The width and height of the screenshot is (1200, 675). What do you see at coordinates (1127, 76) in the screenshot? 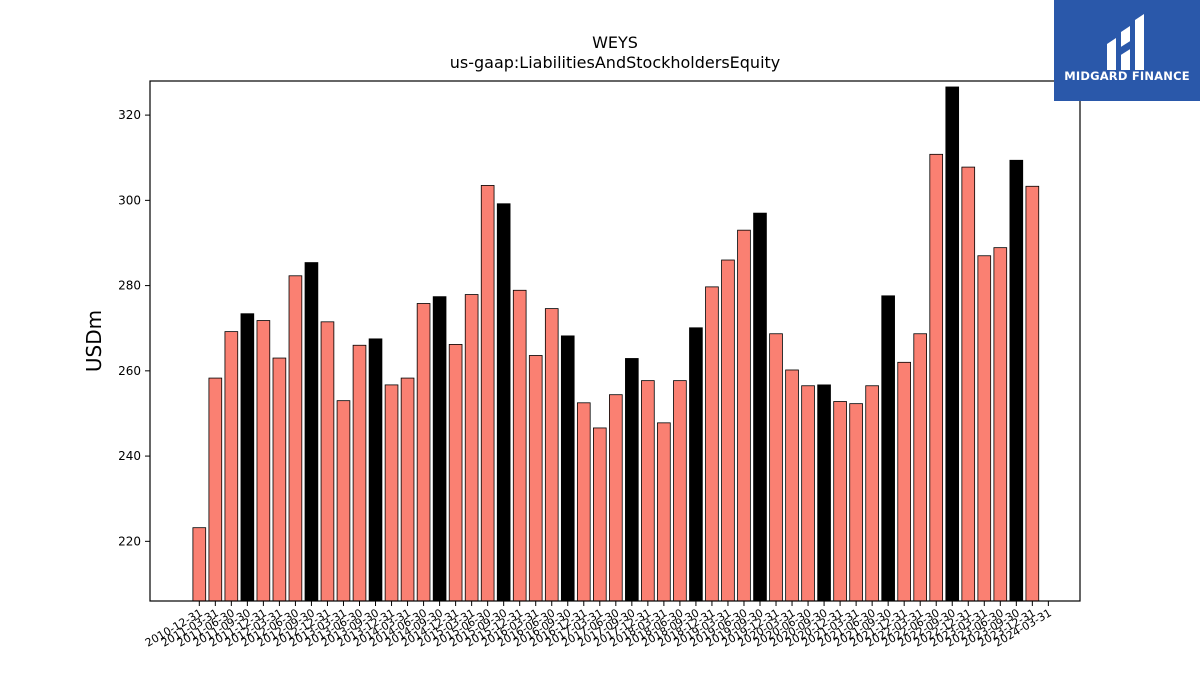
I see `logo-text: MIDGARD FINANCE` at bounding box center [1127, 76].